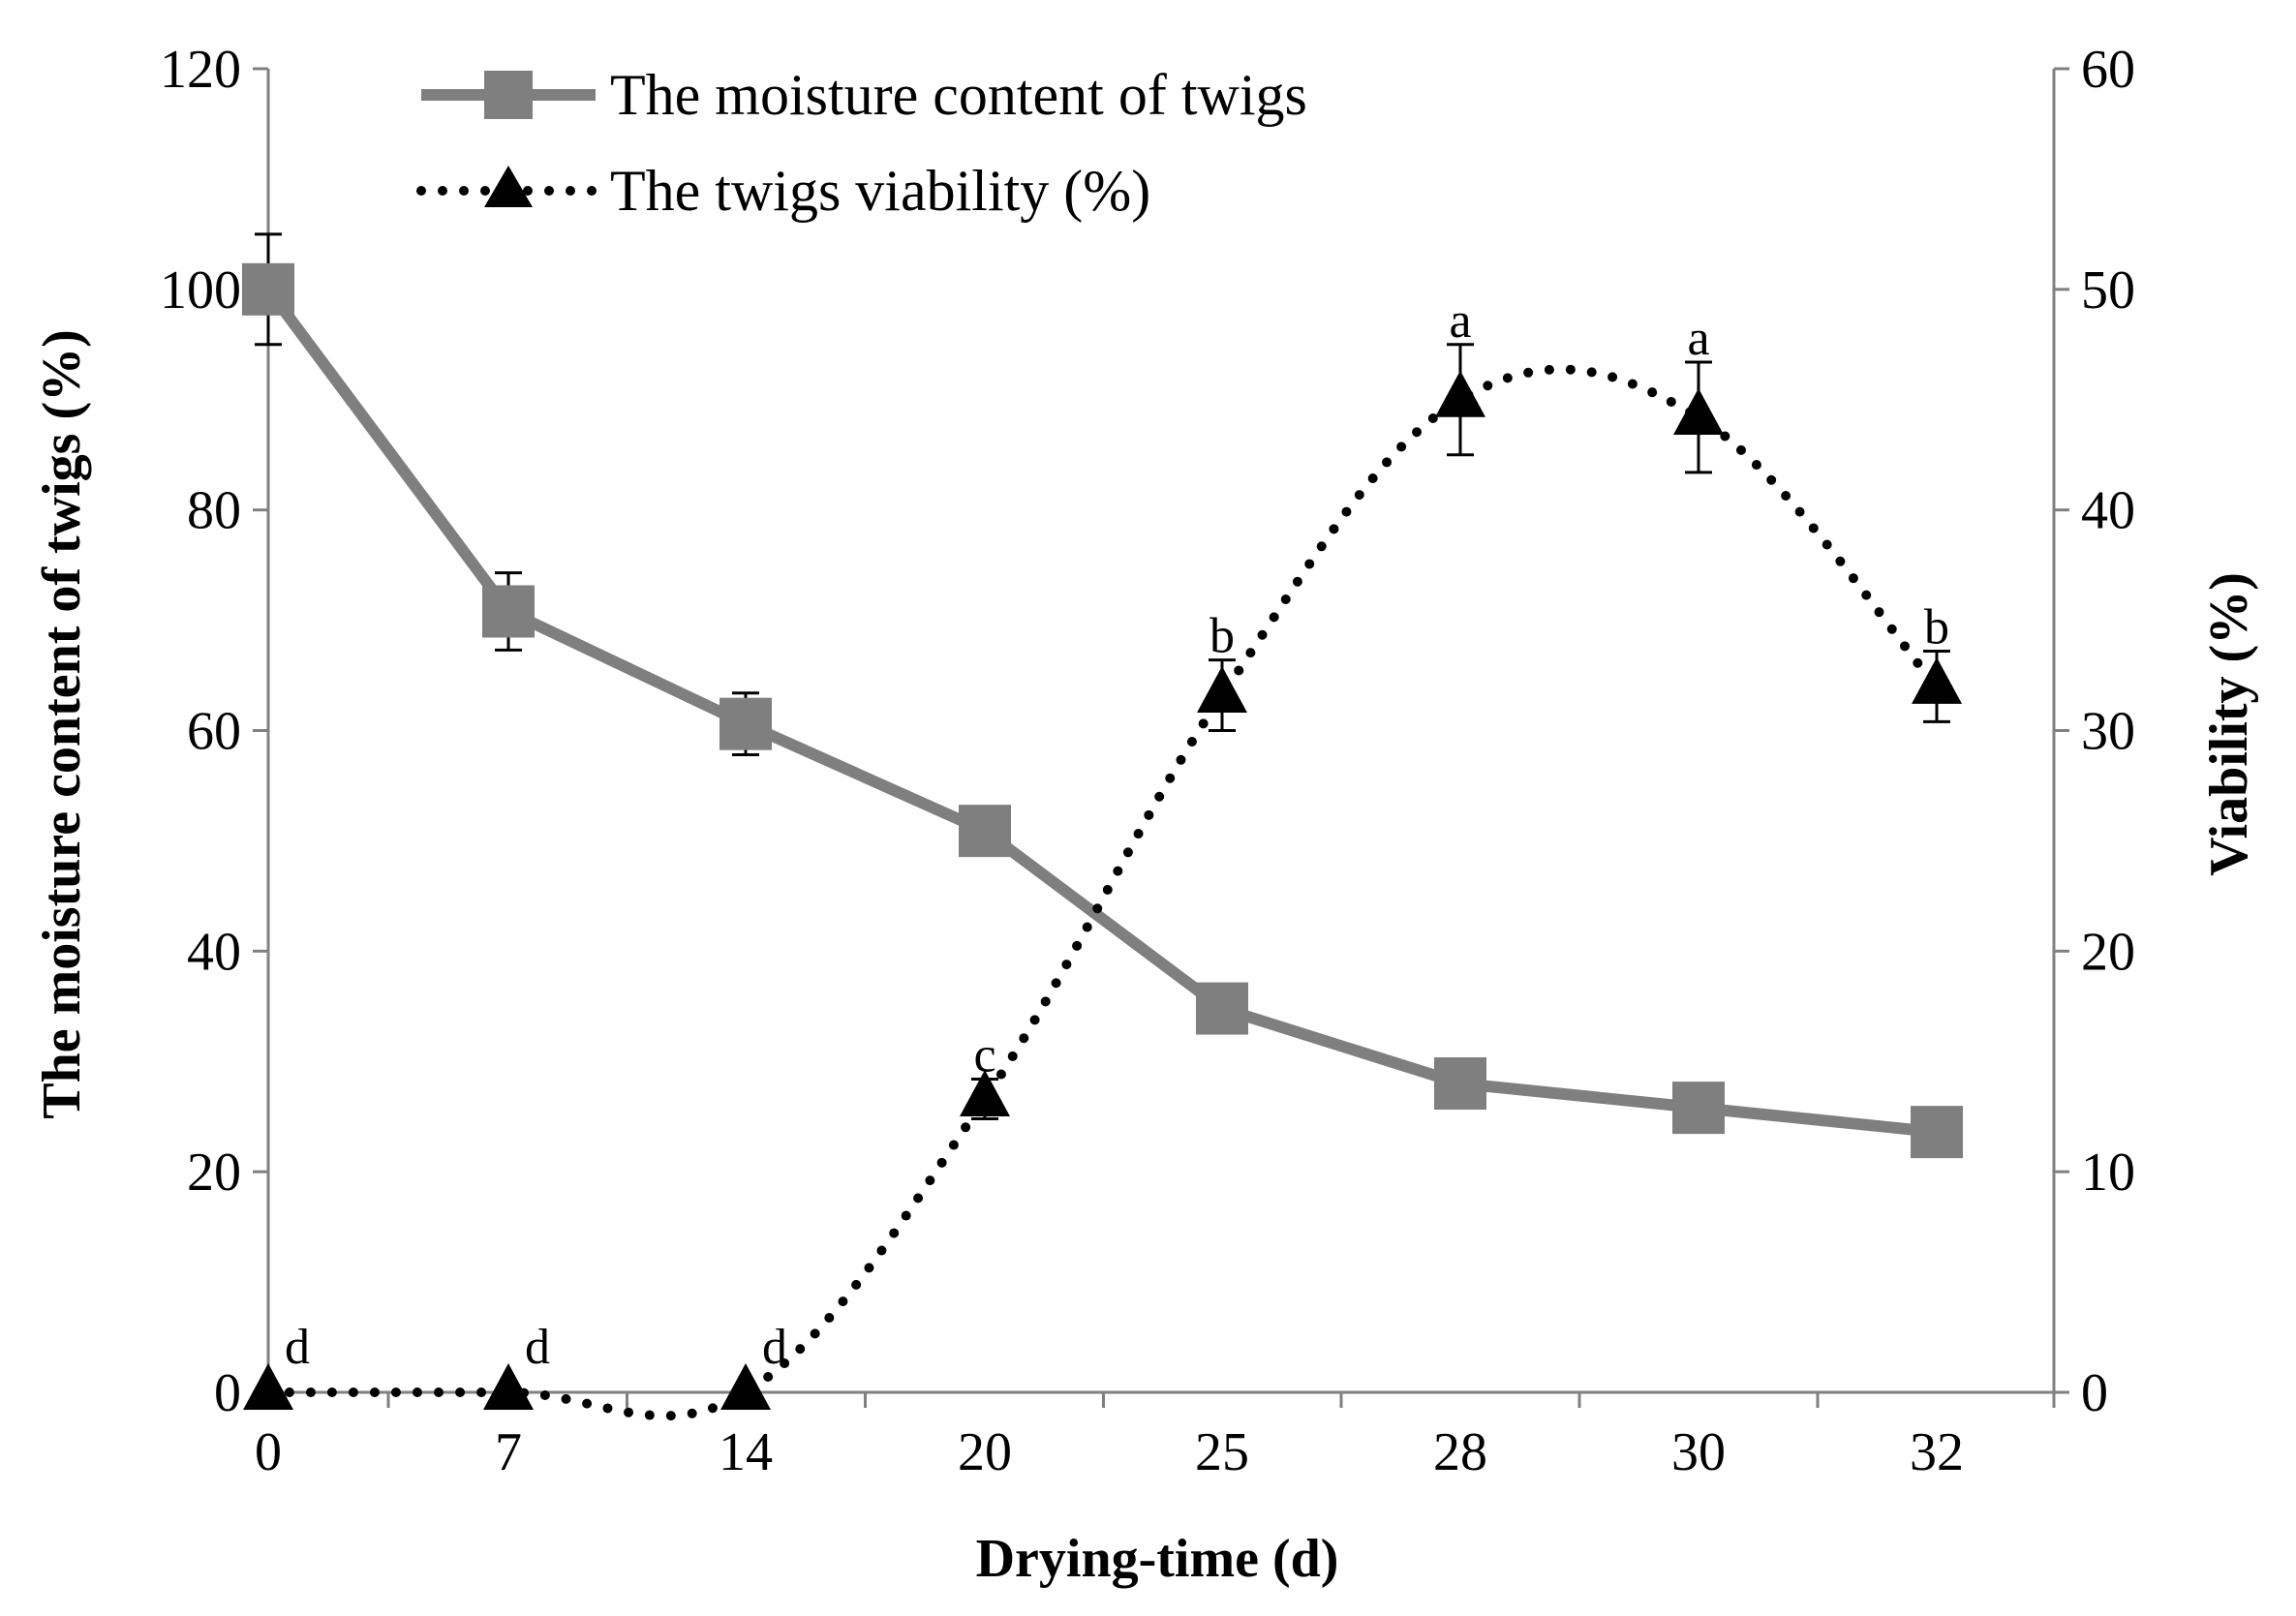  I want to click on y-right-tick-label: 60, so click(2108, 70).